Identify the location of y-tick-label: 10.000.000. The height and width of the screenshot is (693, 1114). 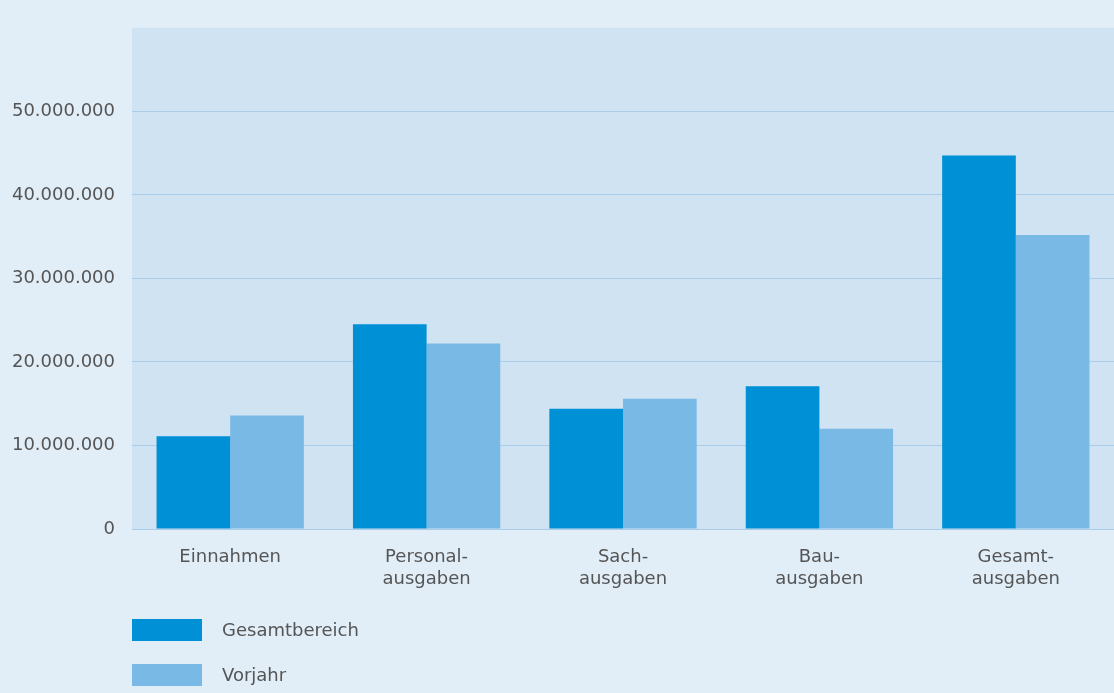
(63, 444).